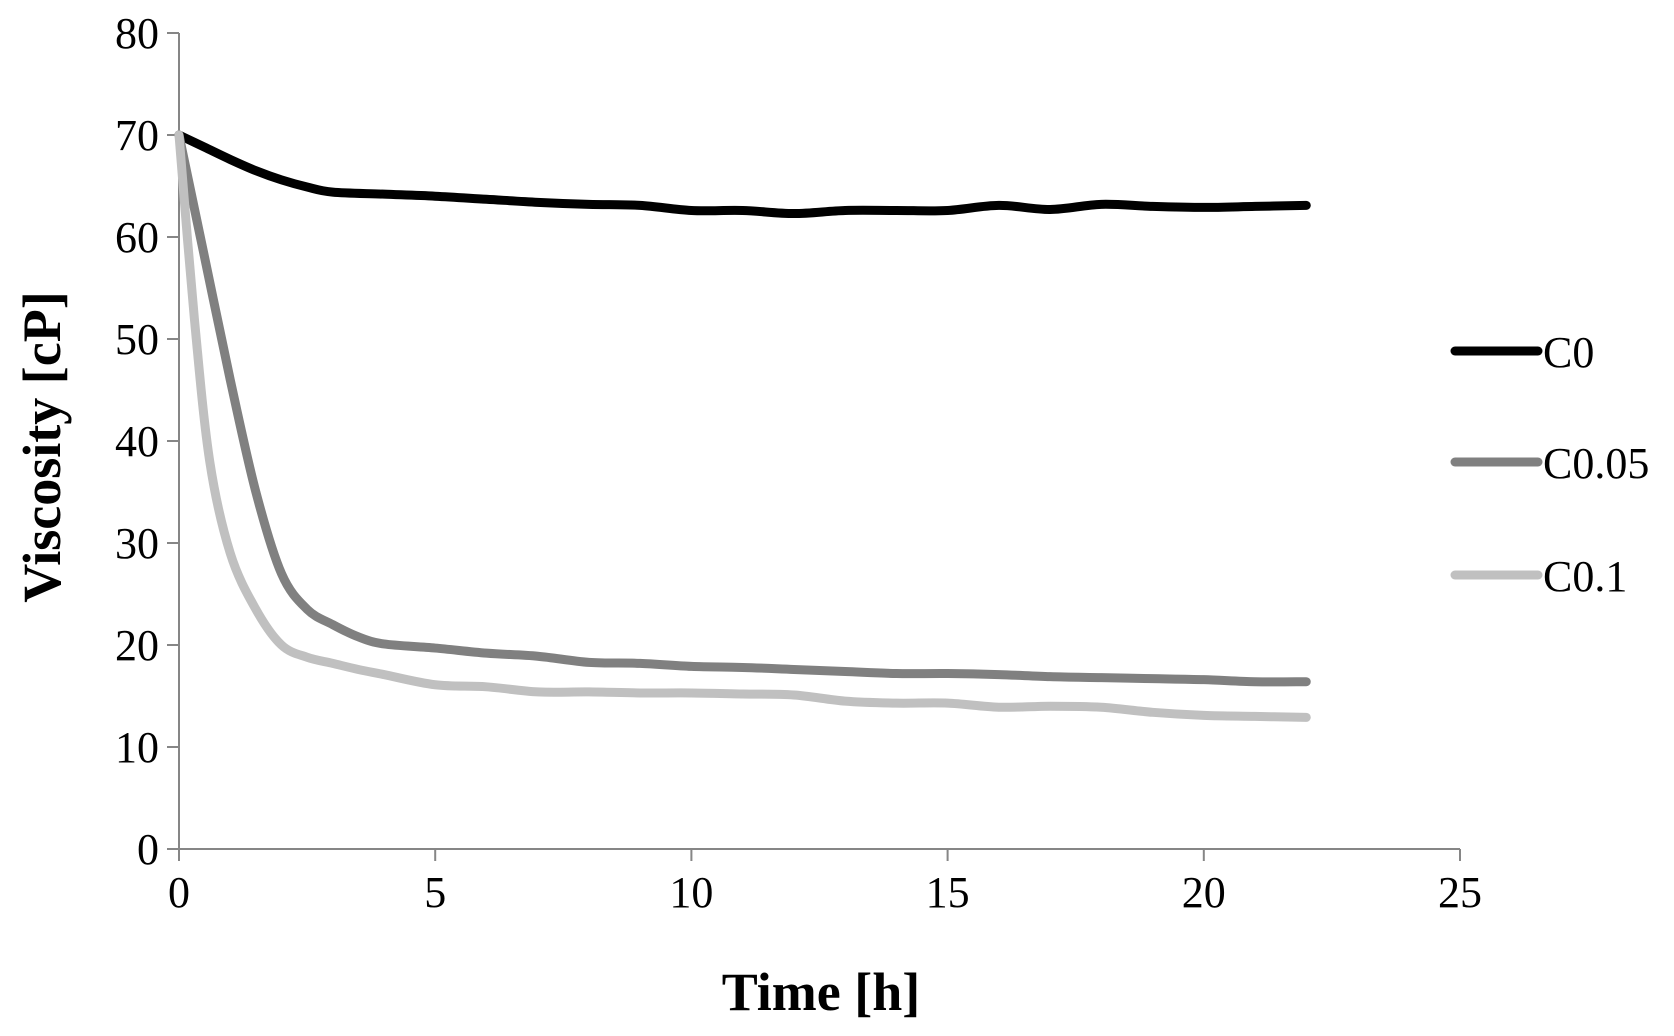 Image resolution: width=1674 pixels, height=1036 pixels. Describe the element at coordinates (137, 747) in the screenshot. I see `y-tick-label: 10` at that location.